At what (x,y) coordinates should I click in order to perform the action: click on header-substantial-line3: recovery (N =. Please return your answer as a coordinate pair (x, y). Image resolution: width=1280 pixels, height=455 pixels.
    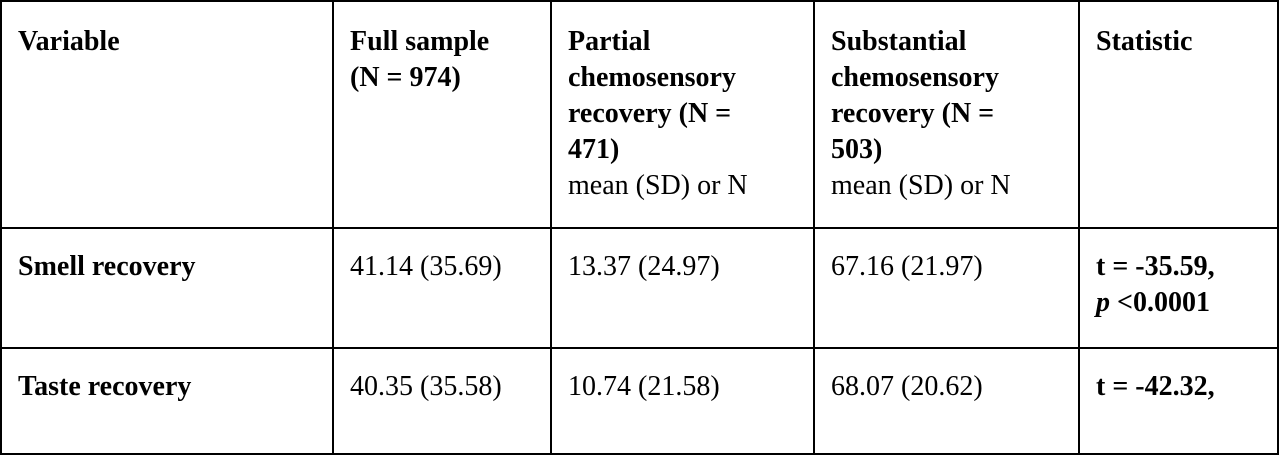
    Looking at the image, I should click on (913, 113).